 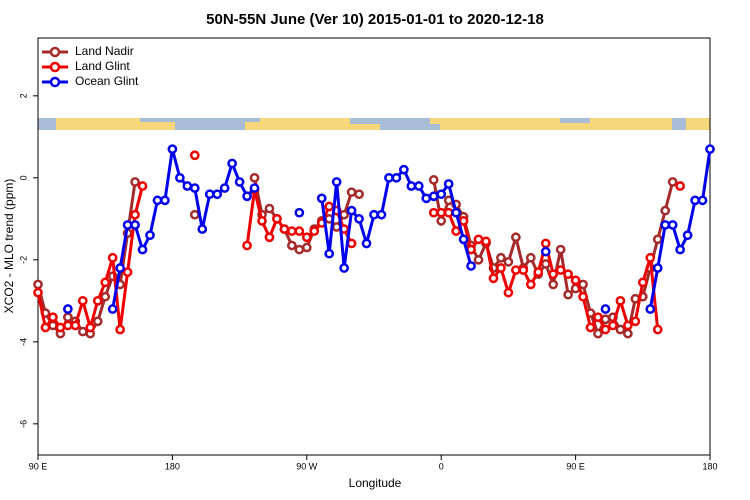 What do you see at coordinates (23, 177) in the screenshot?
I see `y-tick-label: 0` at bounding box center [23, 177].